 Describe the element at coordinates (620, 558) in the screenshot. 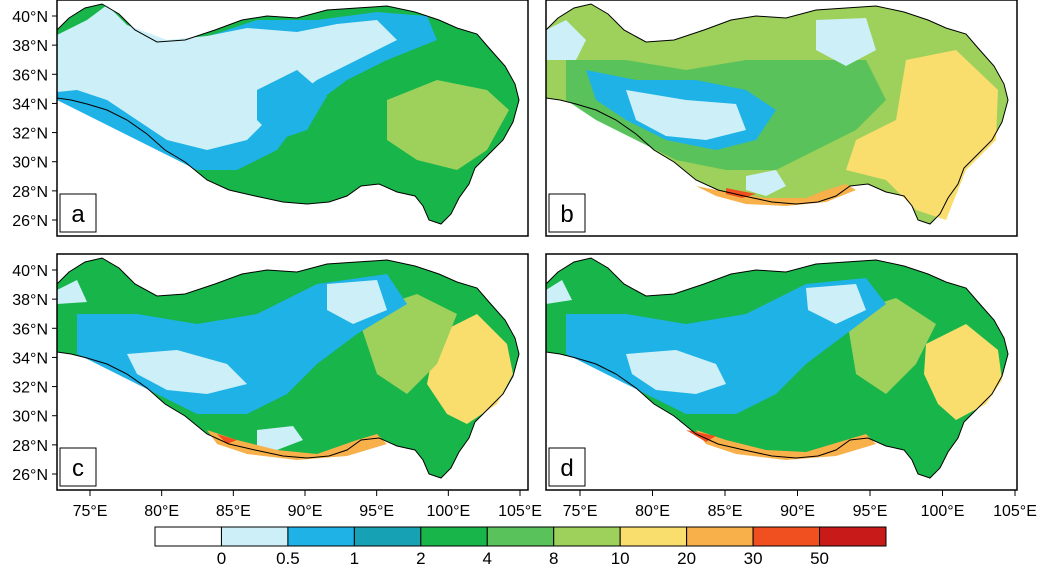

I see `colorbar-label: 10` at that location.